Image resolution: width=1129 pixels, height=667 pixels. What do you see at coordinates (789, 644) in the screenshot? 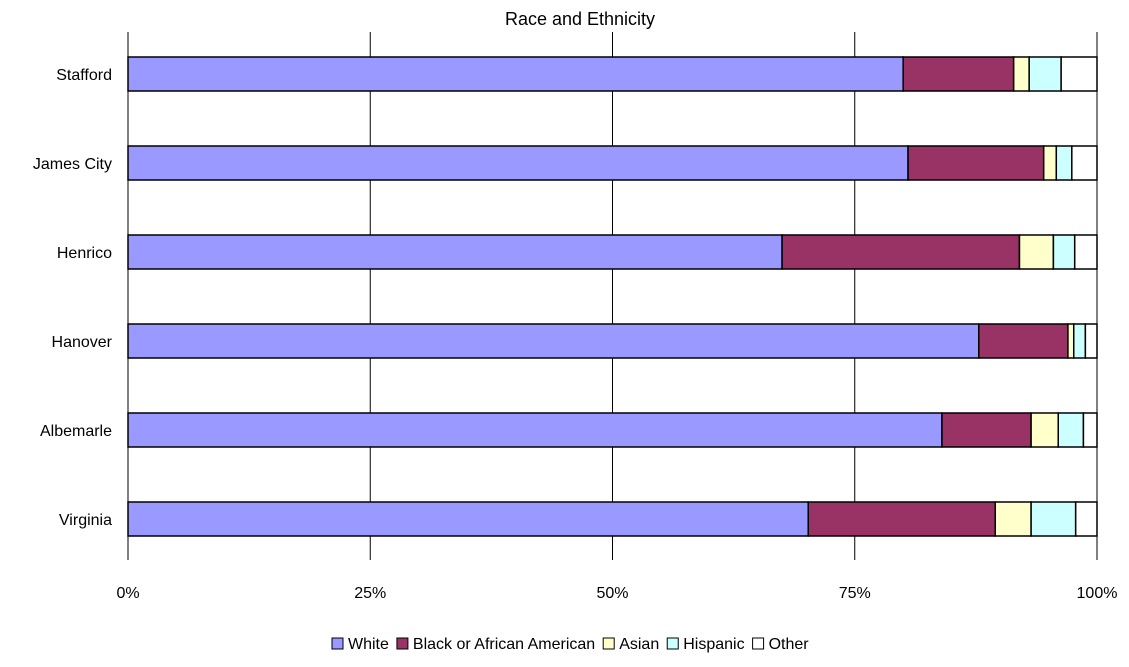
I see `legend-label: Other` at bounding box center [789, 644].